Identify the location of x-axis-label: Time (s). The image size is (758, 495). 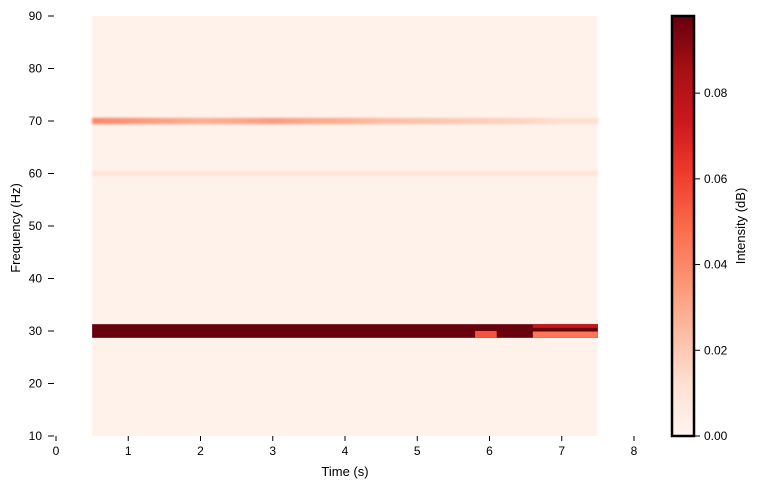
(344, 471).